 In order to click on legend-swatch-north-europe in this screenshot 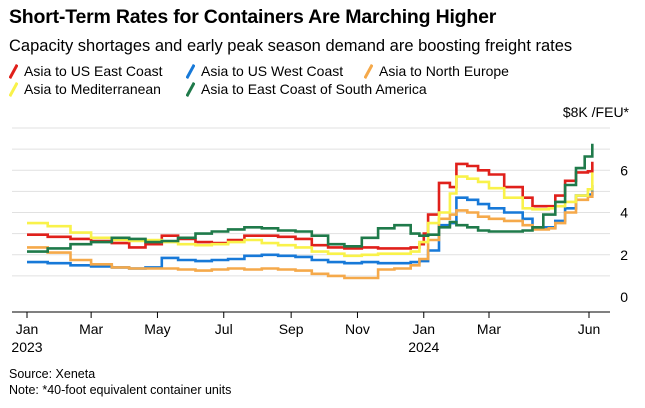, I will do `click(368, 71)`.